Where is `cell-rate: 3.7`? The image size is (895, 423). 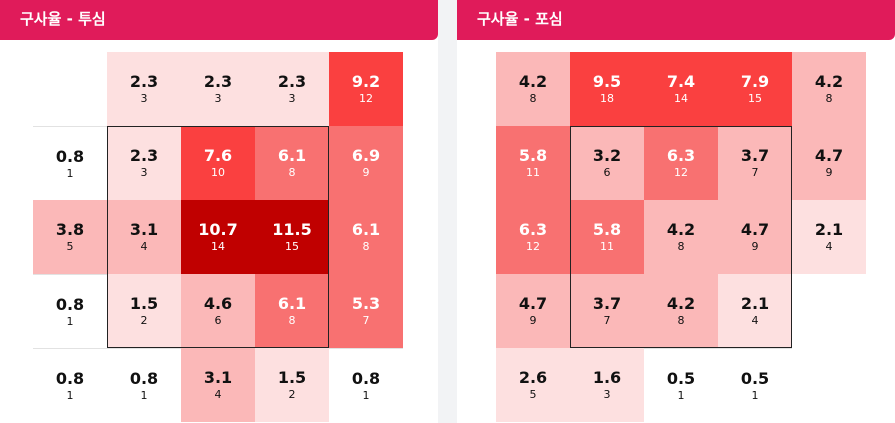 cell-rate: 3.7 is located at coordinates (607, 303).